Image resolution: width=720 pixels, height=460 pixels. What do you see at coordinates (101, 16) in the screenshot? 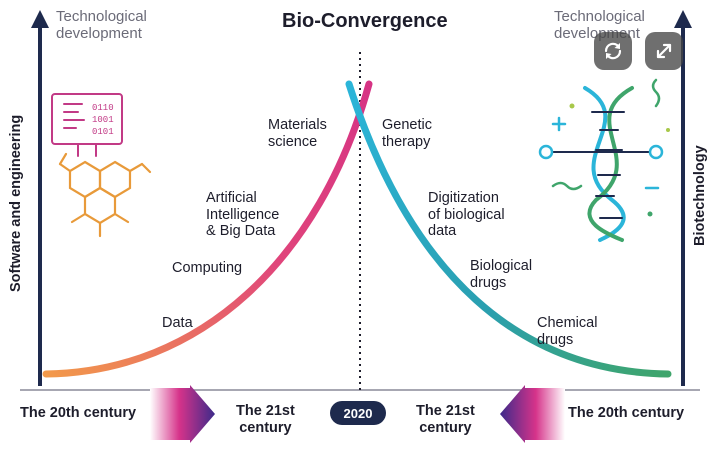
I see `left-header-line1: Technological` at bounding box center [101, 16].